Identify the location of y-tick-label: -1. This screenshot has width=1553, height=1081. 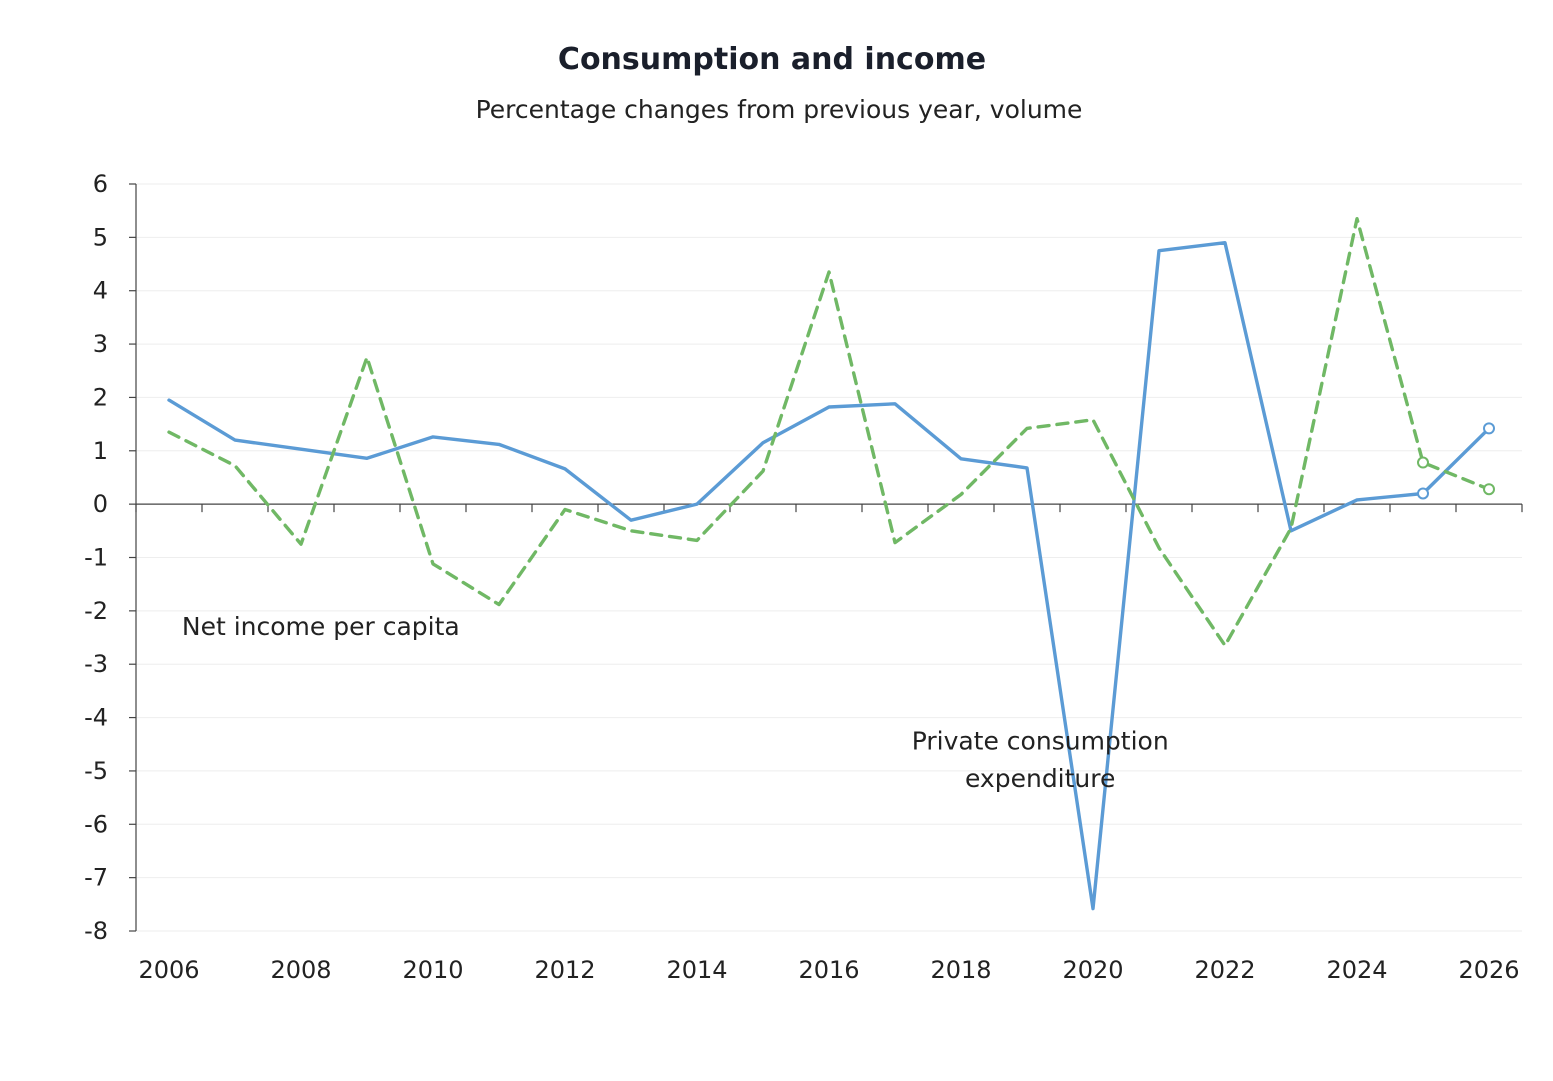
(96, 558).